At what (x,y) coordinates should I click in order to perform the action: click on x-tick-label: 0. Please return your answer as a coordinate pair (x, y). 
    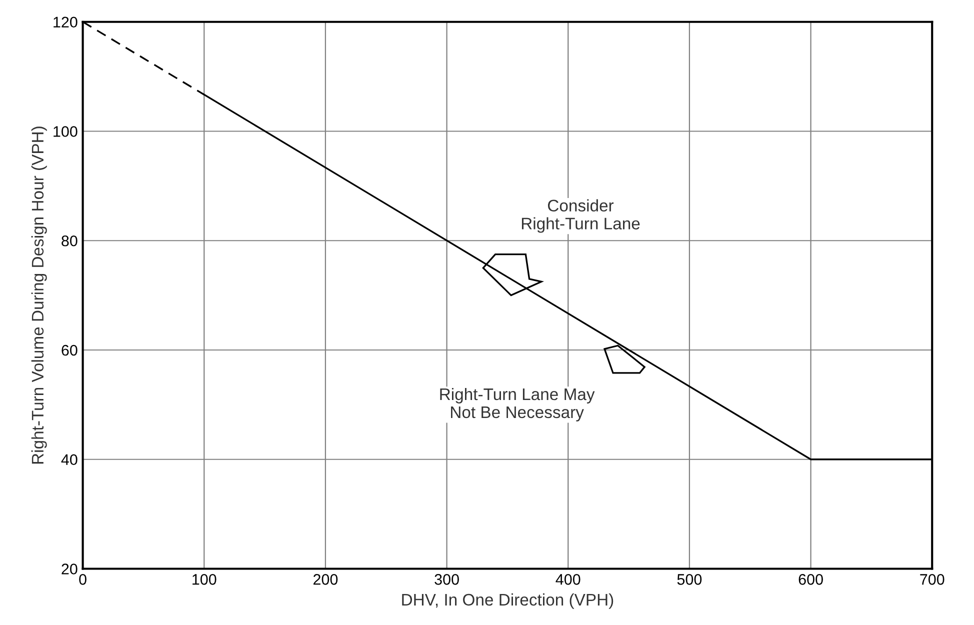
    Looking at the image, I should click on (82, 579).